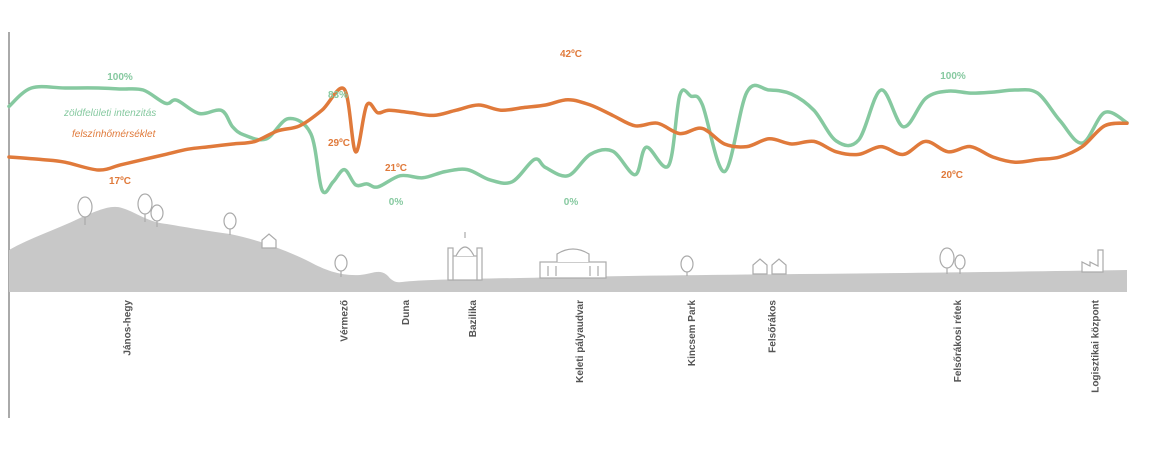 Image resolution: width=1157 pixels, height=457 pixels. What do you see at coordinates (958, 341) in the screenshot?
I see `place-label: Felsőrákosi rétek` at bounding box center [958, 341].